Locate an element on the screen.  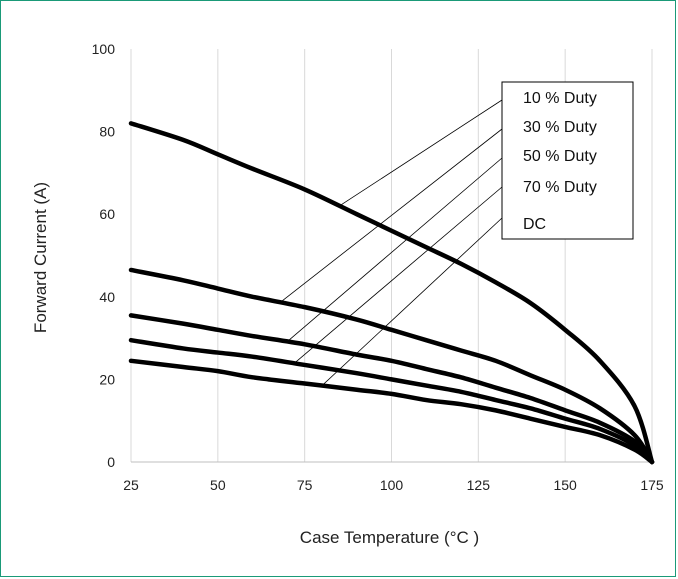
legend-label-1: 30 % Duty is located at coordinates (560, 127).